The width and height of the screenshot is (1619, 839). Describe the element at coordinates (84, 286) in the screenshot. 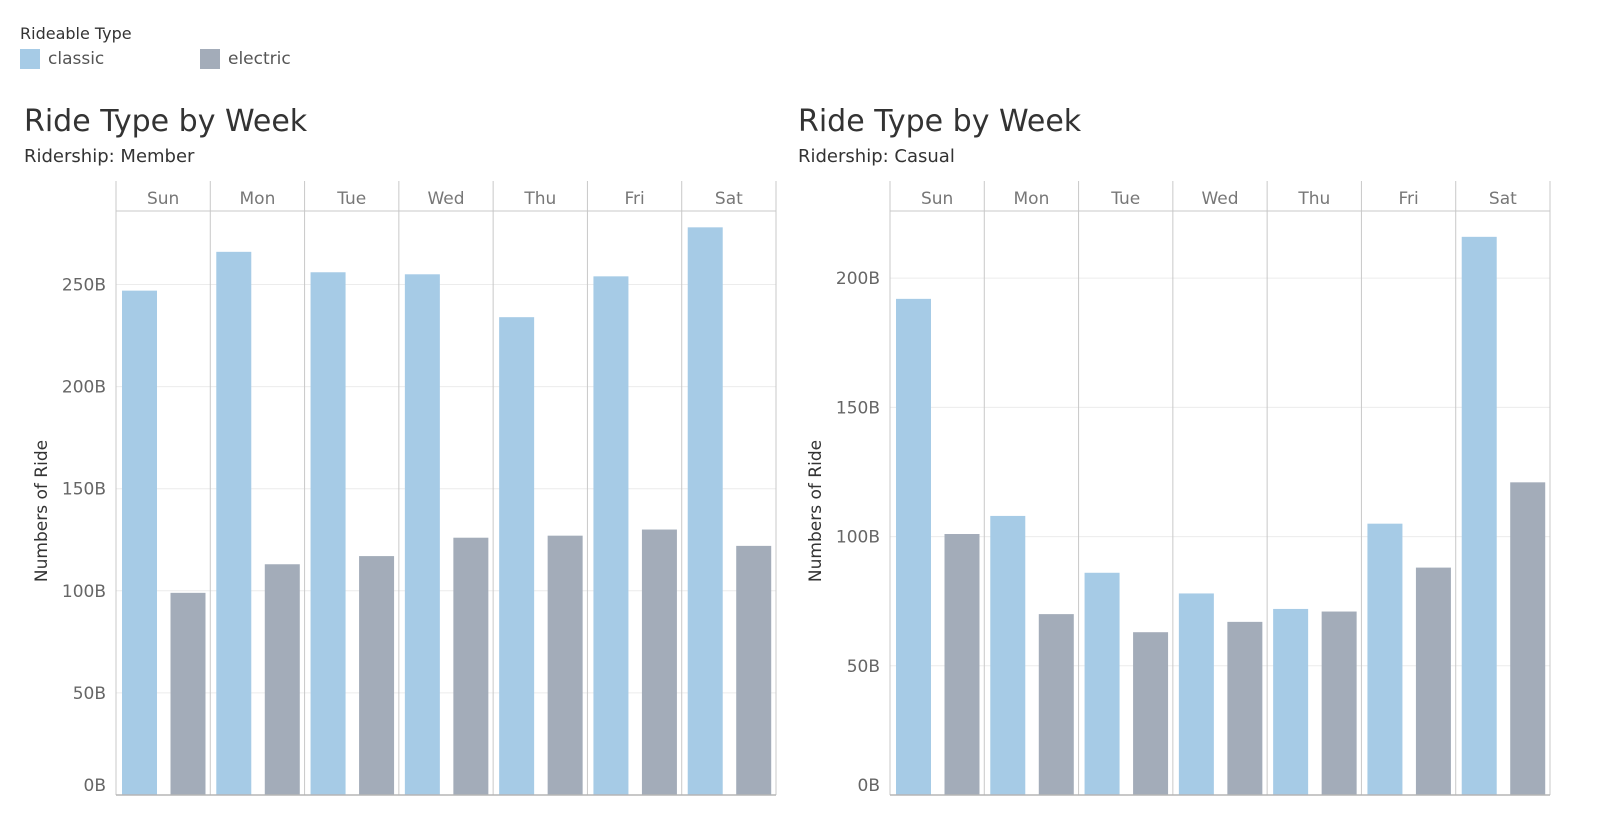

I see `member-ytick-label: 250B` at that location.